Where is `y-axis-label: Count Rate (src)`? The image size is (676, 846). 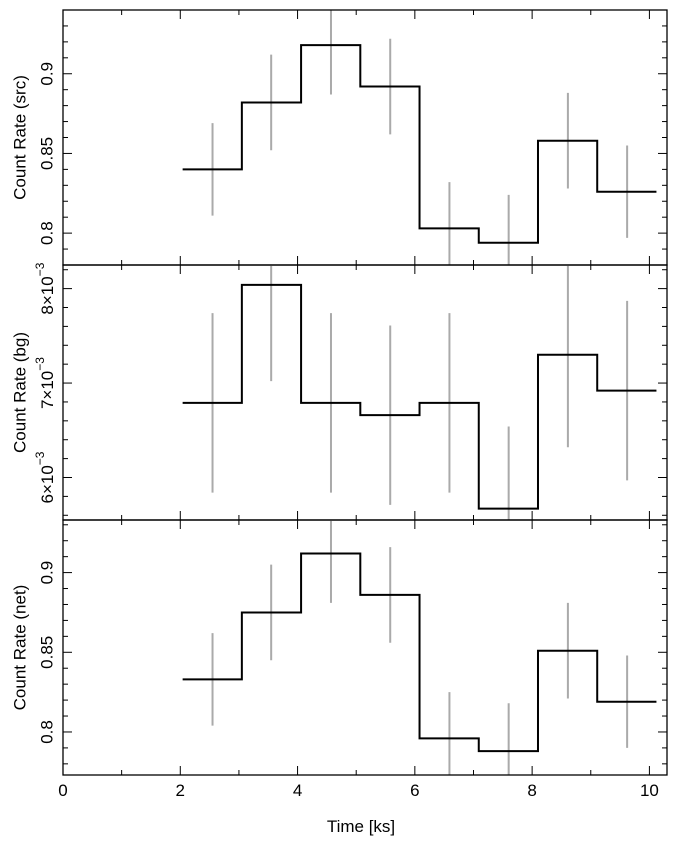 y-axis-label: Count Rate (src) is located at coordinates (20, 137).